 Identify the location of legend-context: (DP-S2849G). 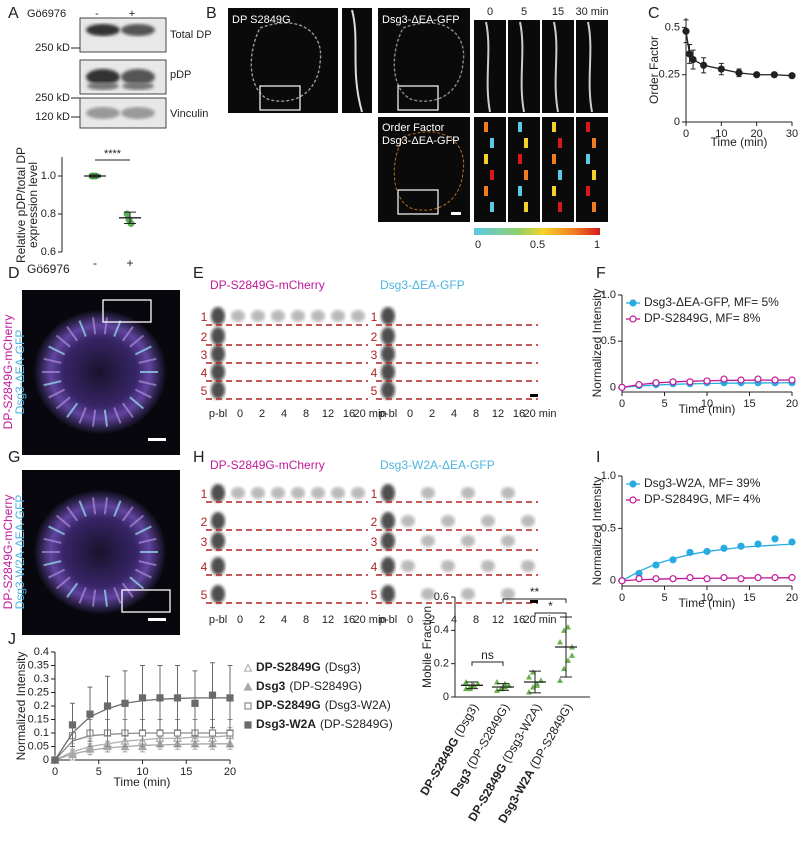
(325, 686).